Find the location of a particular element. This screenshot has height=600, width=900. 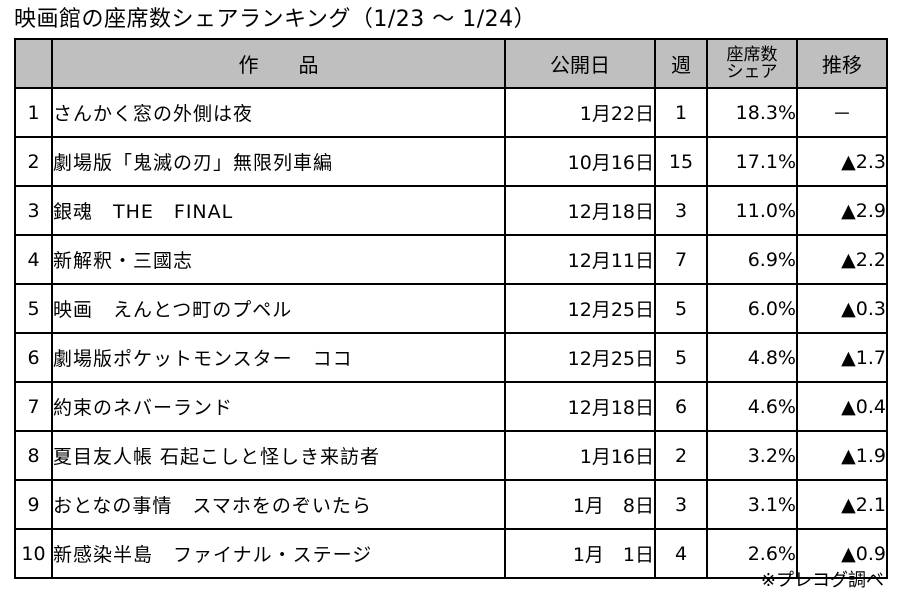

title-cell: 映画 えんとつ町のプペル is located at coordinates (278, 308).